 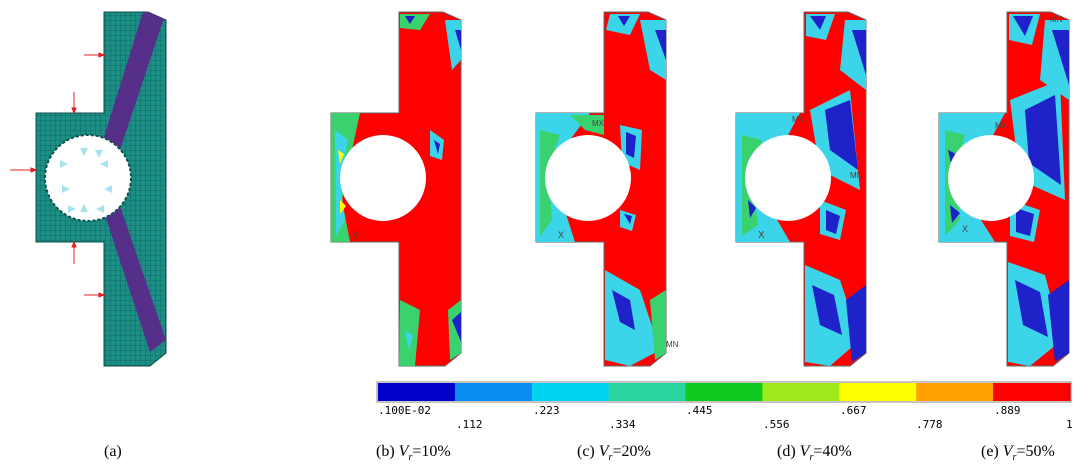 I want to click on inclined-band-upper, so click(x=133, y=81).